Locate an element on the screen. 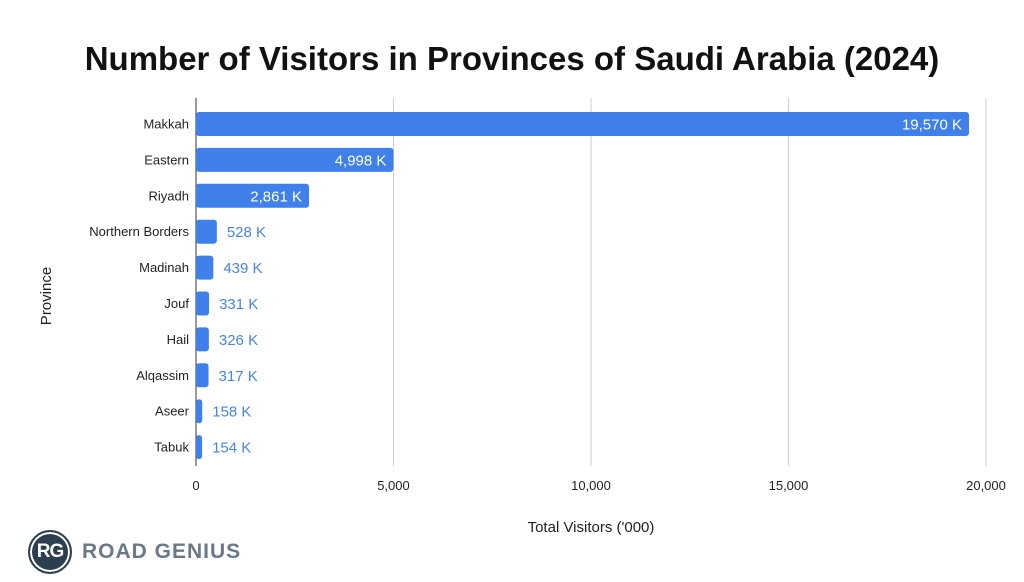  bar-jouf is located at coordinates (203, 303).